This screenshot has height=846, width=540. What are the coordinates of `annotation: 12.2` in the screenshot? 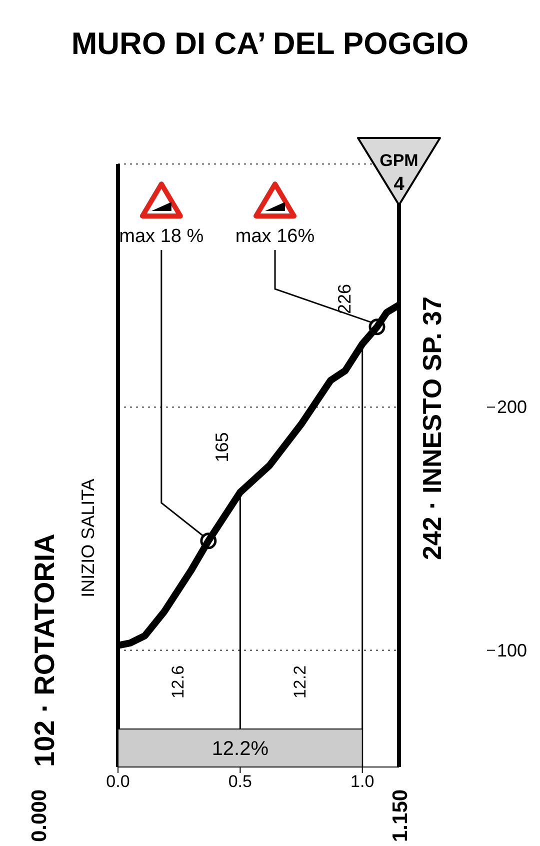 It's located at (300, 682).